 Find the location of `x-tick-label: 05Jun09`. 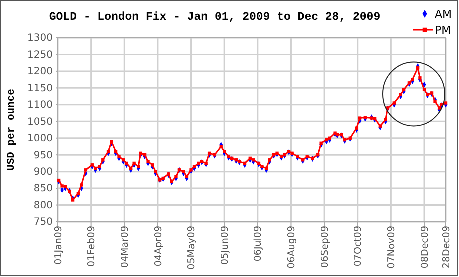

x-tick-label: 05Jun09 is located at coordinates (225, 246).